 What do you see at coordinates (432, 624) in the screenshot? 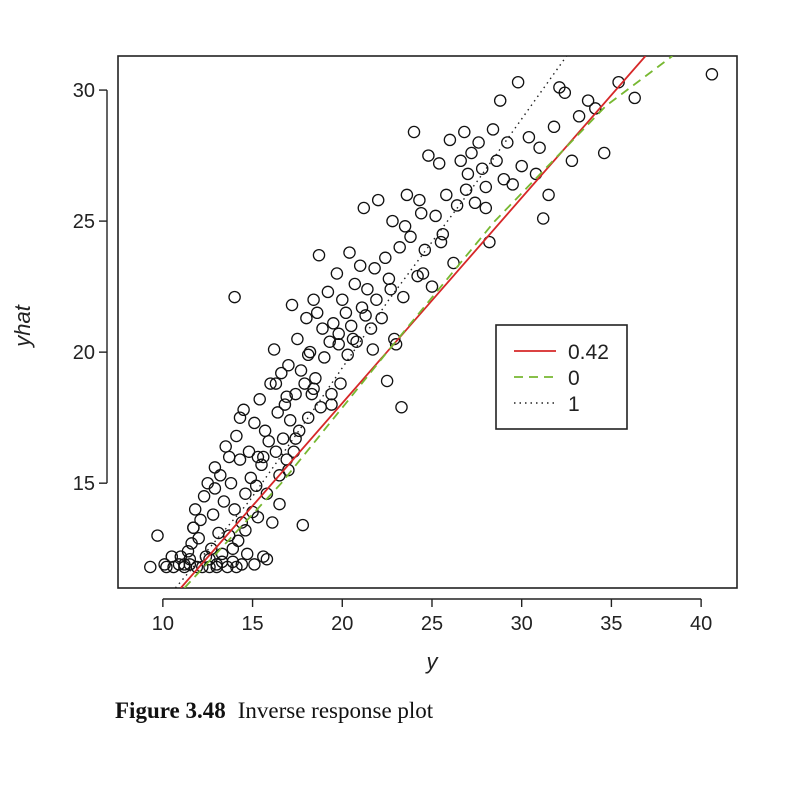
I see `x-tick-label: 25` at bounding box center [432, 624].